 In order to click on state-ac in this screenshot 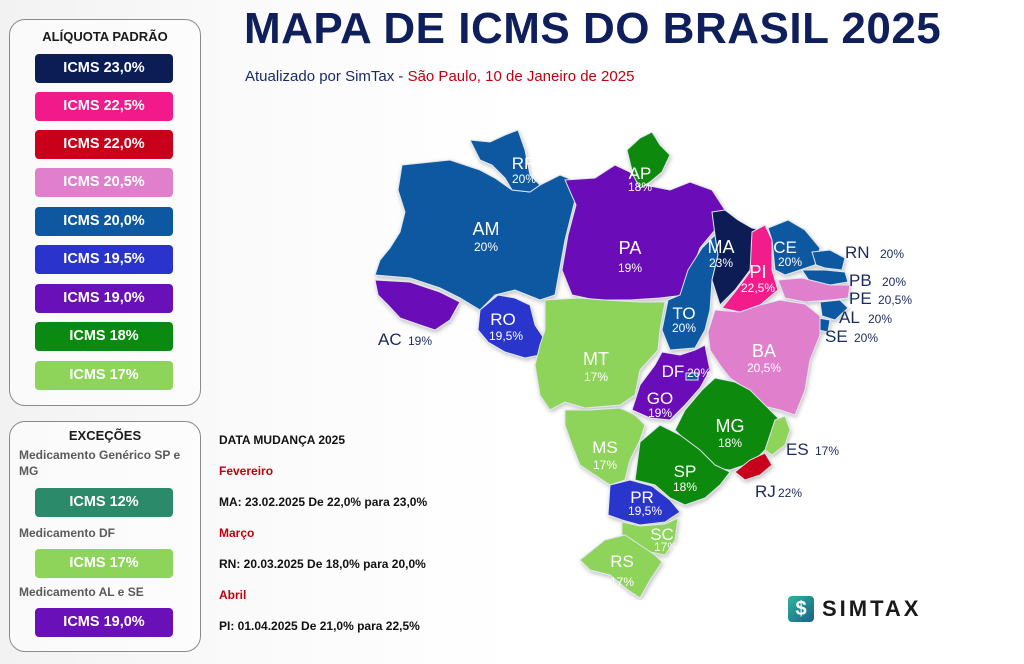, I will do `click(417, 305)`.